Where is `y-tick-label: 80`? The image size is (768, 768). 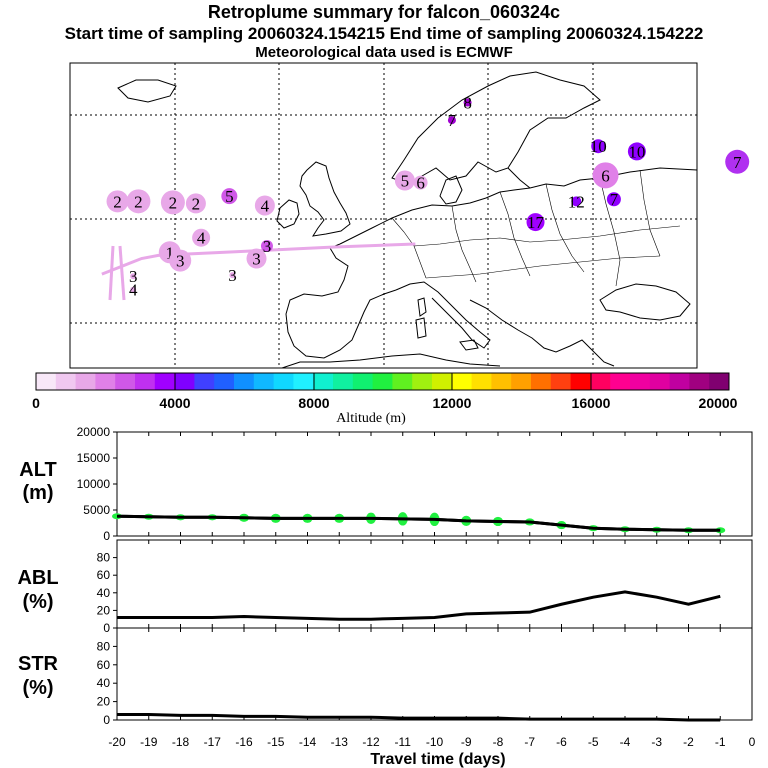 y-tick-label: 80 is located at coordinates (104, 558).